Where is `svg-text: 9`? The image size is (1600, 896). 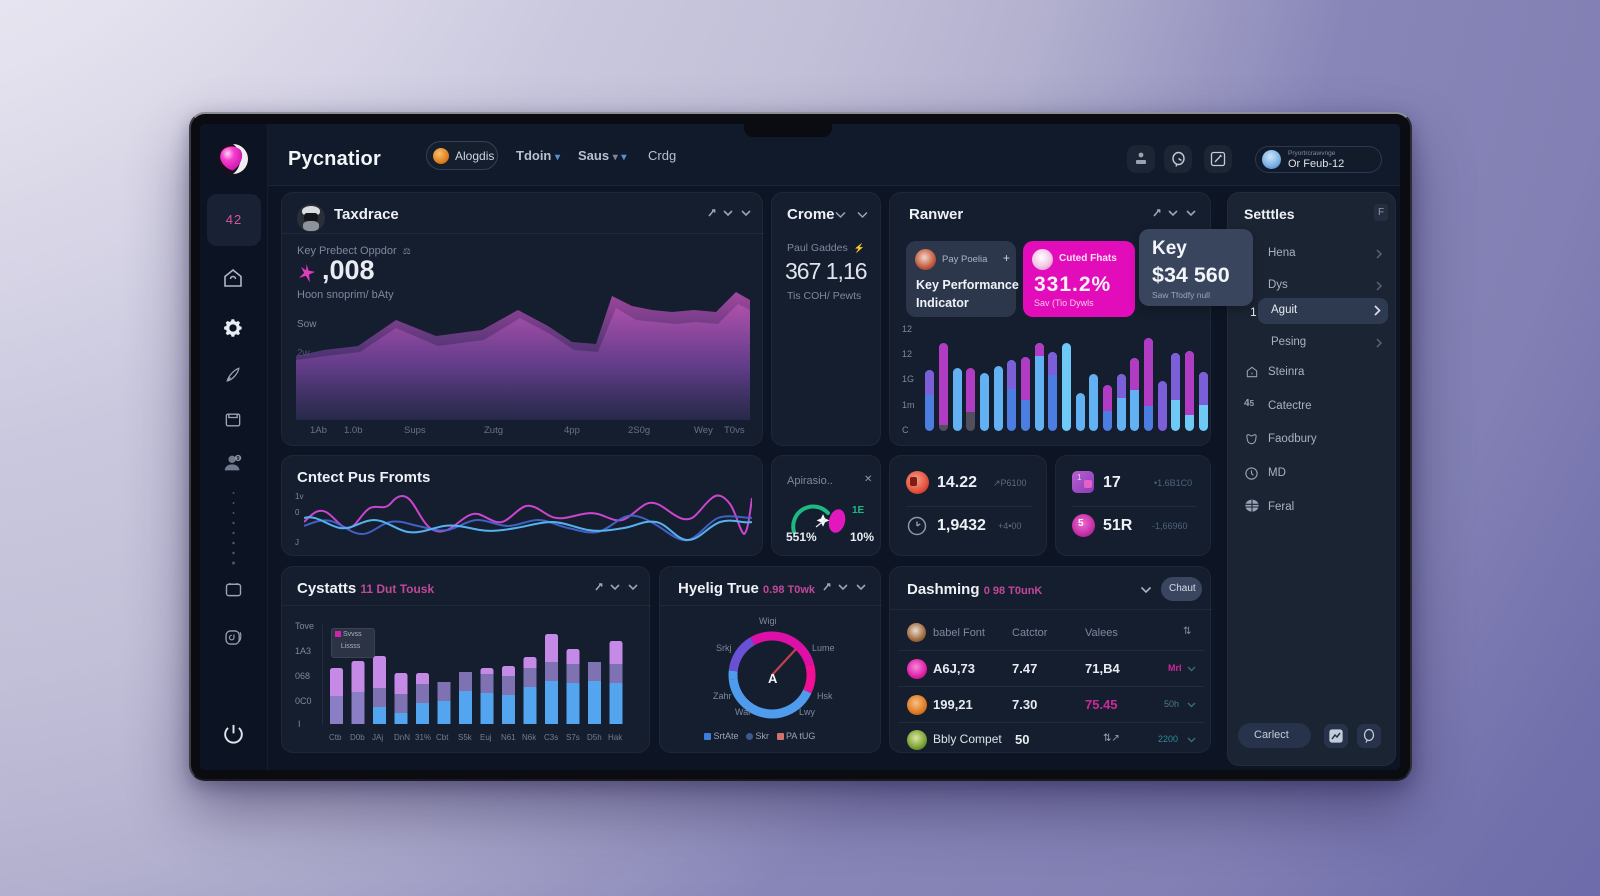
svg-text: 9 is located at coordinates (238, 459).